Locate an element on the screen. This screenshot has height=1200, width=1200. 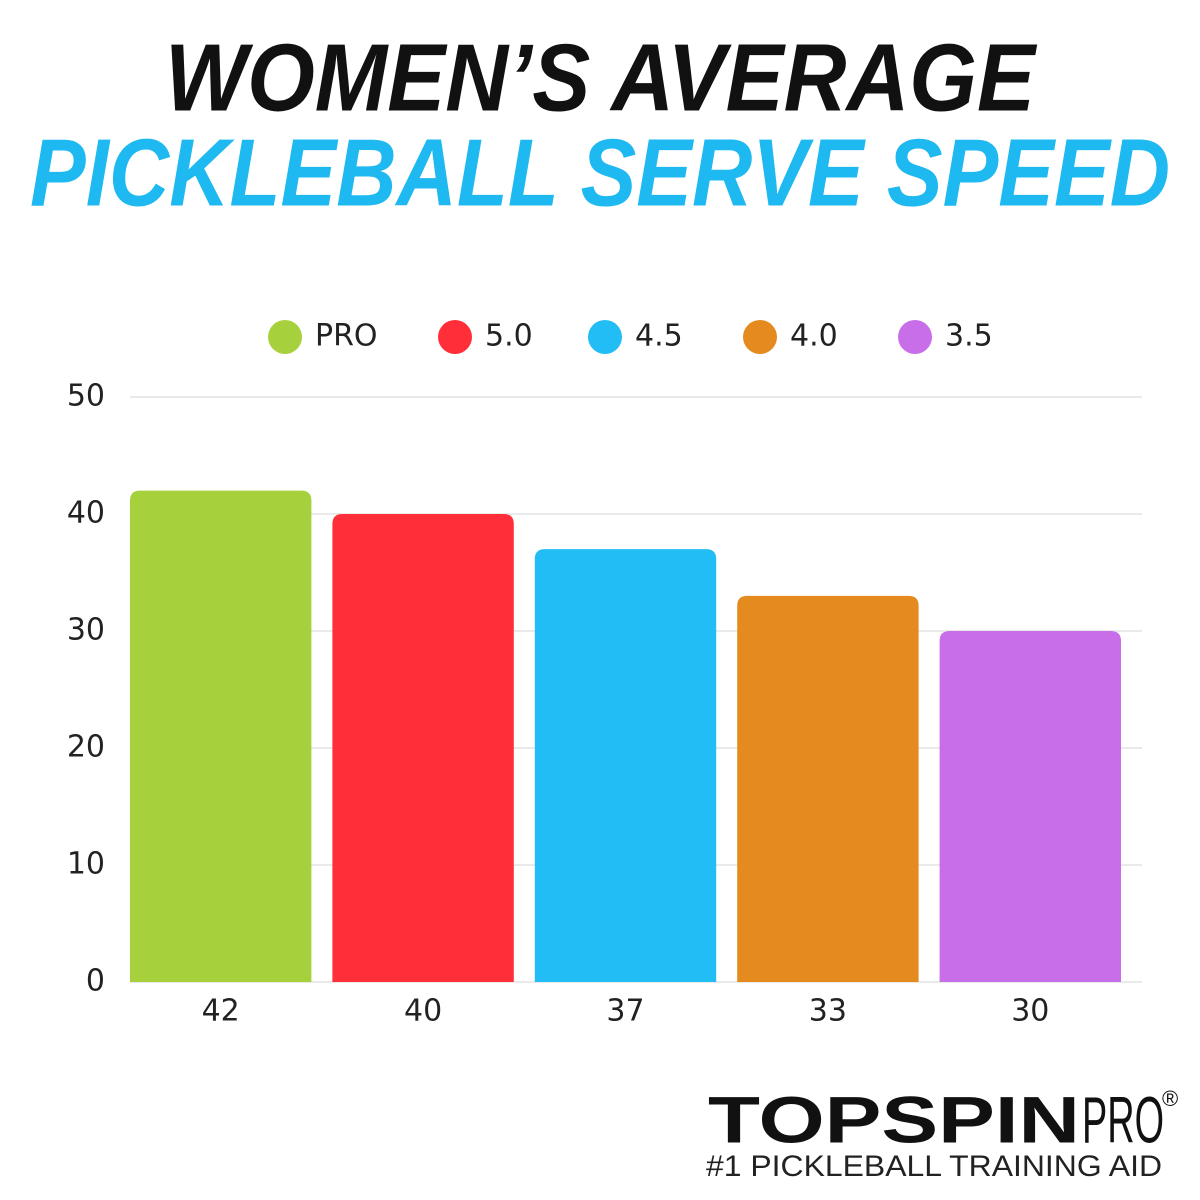
legend-label: PRO is located at coordinates (346, 336).